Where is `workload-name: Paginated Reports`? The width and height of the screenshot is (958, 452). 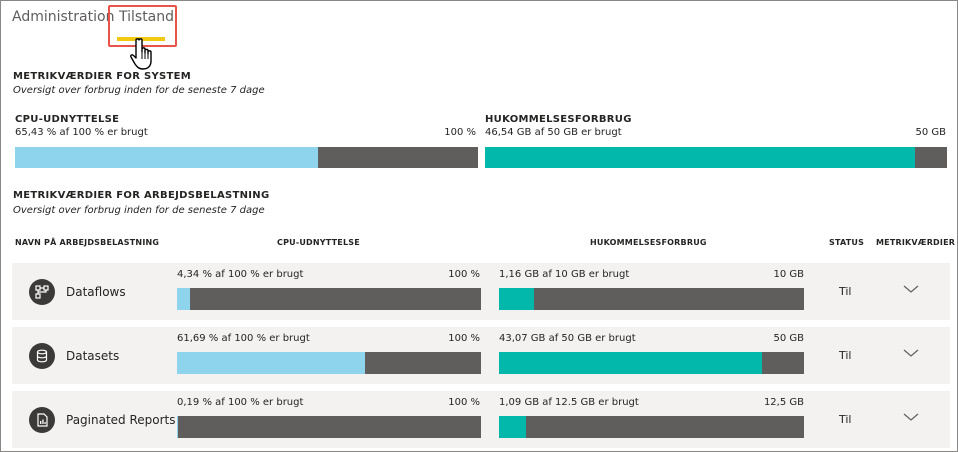
workload-name: Paginated Reports is located at coordinates (121, 420).